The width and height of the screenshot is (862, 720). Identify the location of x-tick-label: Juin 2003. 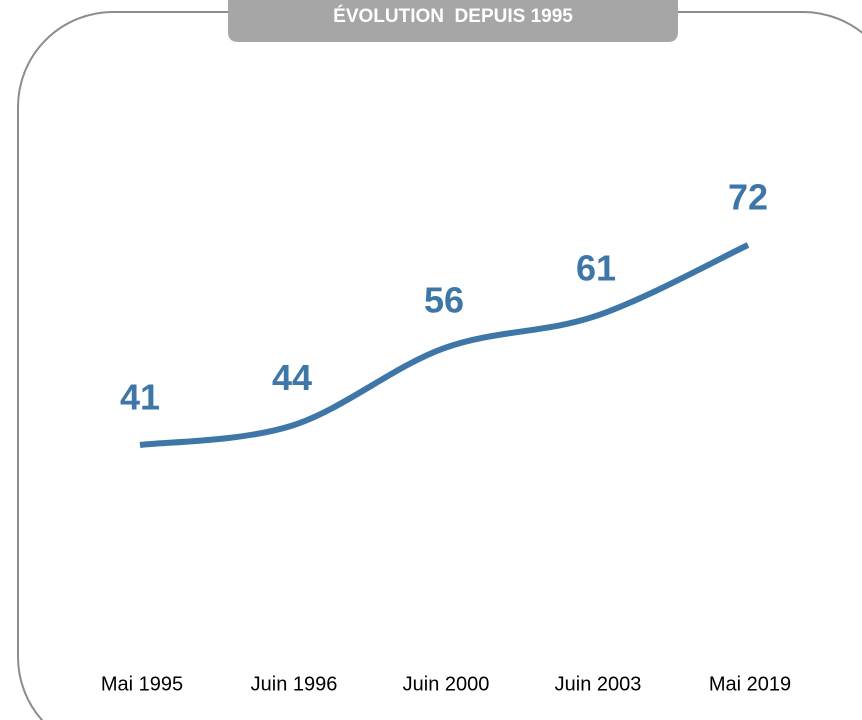
(598, 684).